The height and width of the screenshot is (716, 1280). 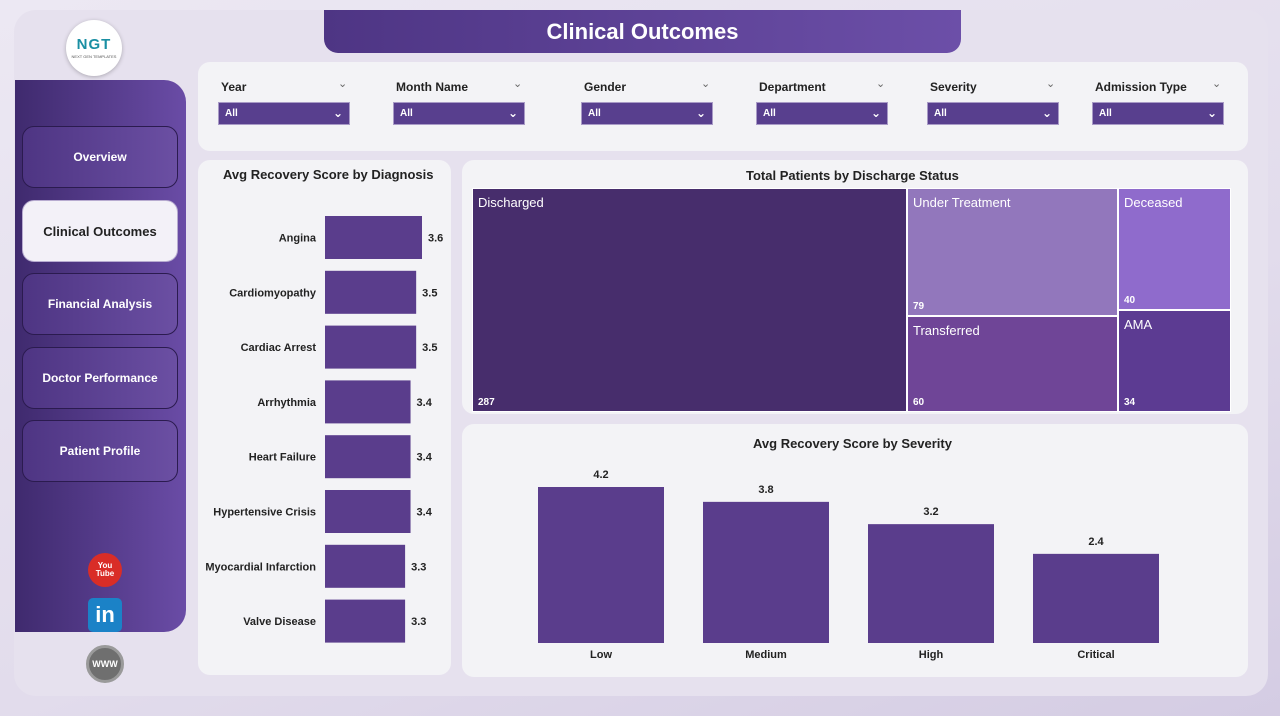 What do you see at coordinates (792, 87) in the screenshot?
I see `filter-department-label: Department` at bounding box center [792, 87].